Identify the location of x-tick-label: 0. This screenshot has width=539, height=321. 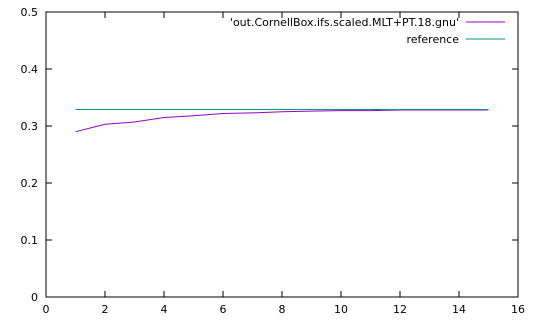
(46, 309).